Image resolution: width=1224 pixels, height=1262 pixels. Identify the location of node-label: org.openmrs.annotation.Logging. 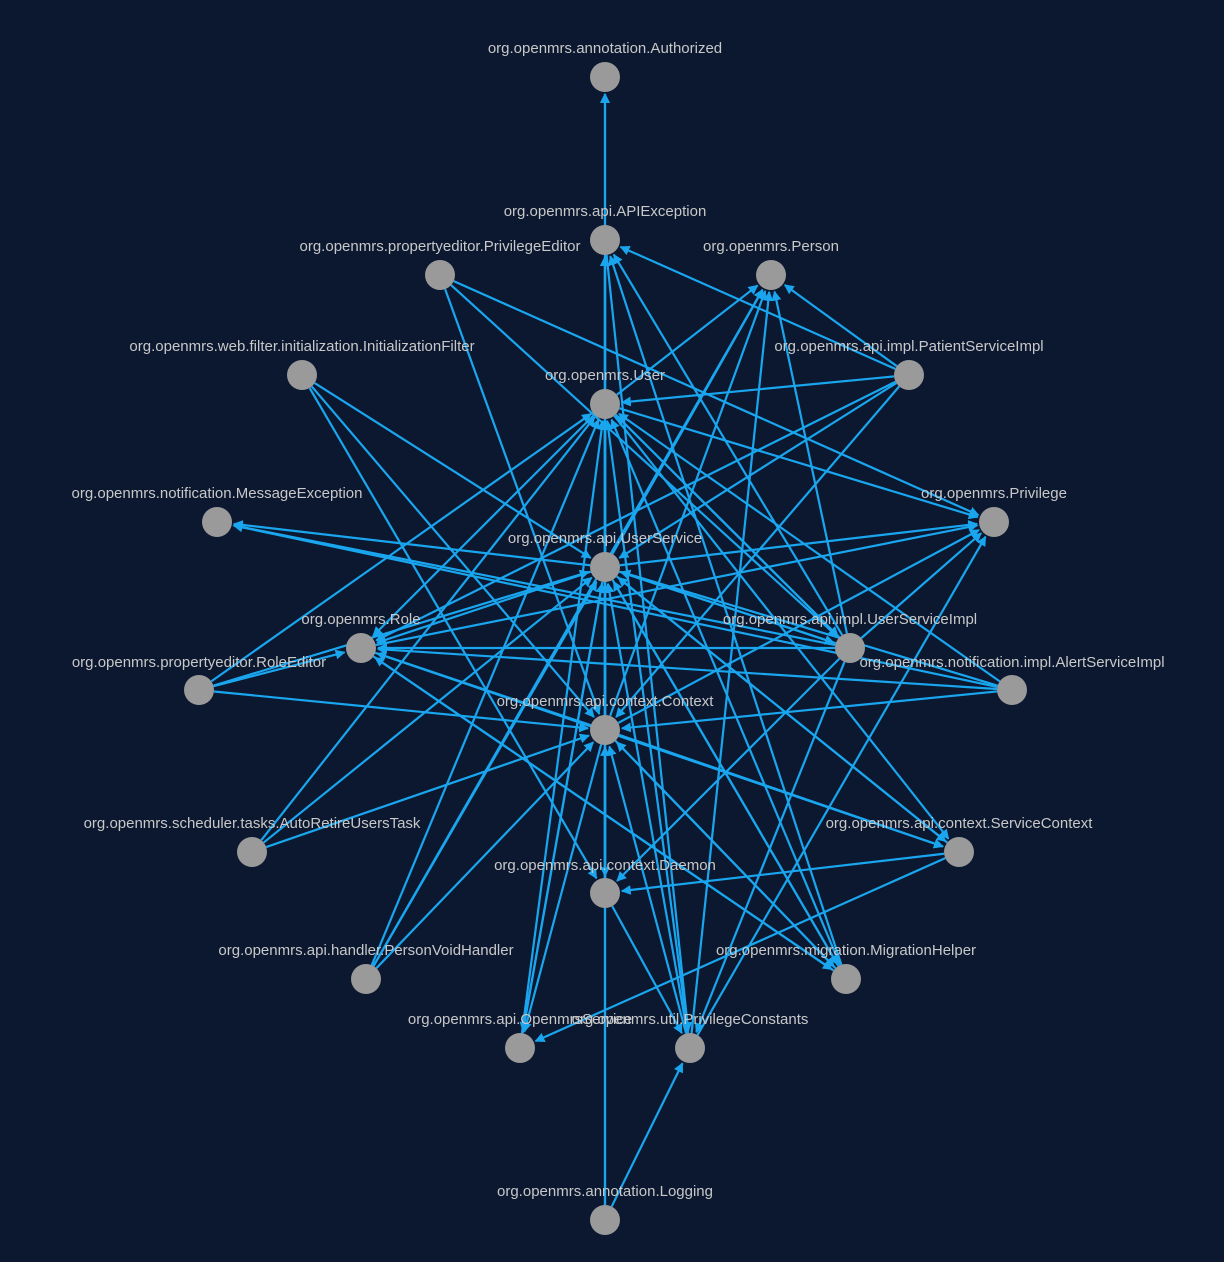
(605, 1191).